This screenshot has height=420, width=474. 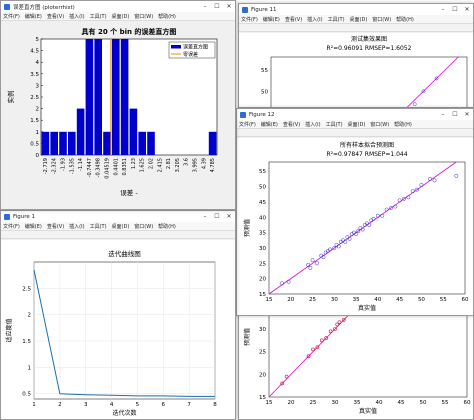 What do you see at coordinates (124, 253) in the screenshot?
I see `chart-title: 迭代曲线图` at bounding box center [124, 253].